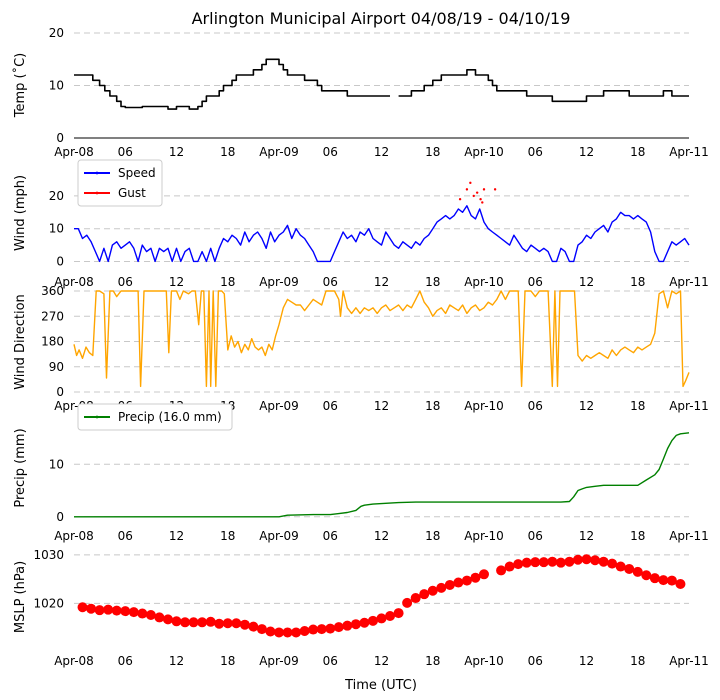  I want to click on legend-box-wind, so click(120, 183).